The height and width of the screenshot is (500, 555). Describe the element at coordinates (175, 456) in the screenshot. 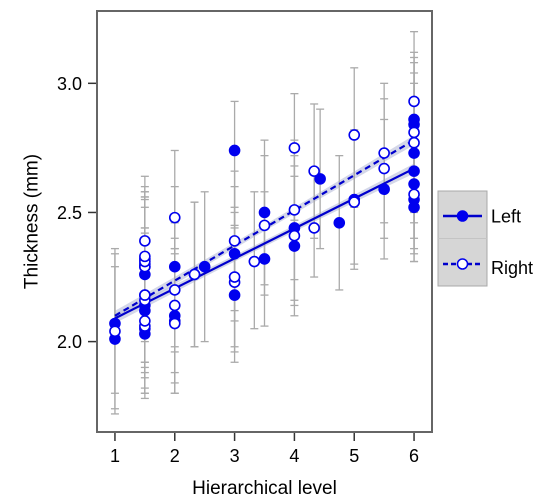

I see `x-tick-label: 2` at that location.